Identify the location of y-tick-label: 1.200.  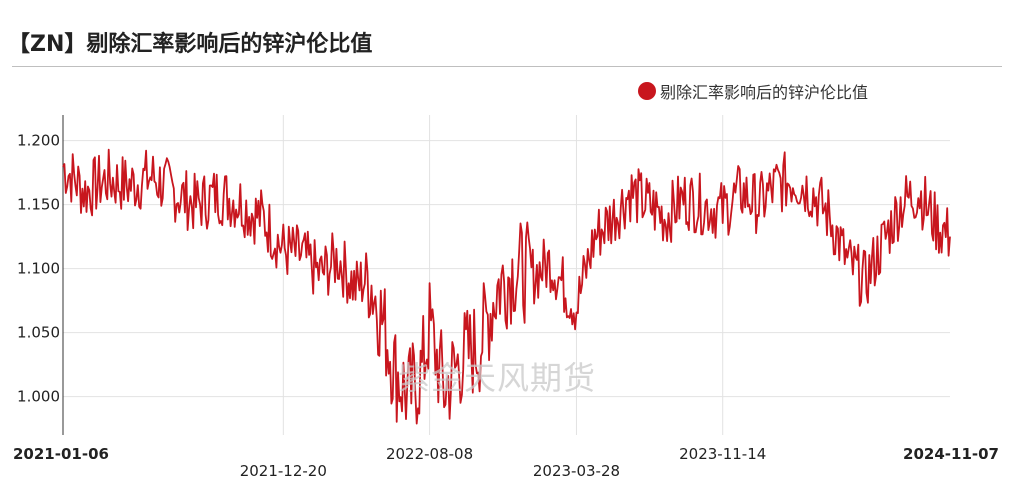
(38, 141).